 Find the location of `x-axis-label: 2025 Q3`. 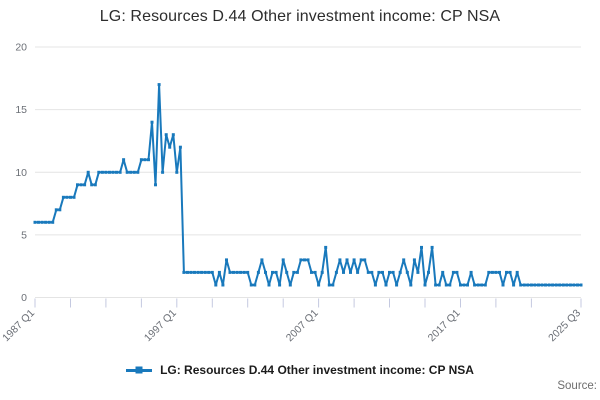

x-axis-label: 2025 Q3 is located at coordinates (564, 325).